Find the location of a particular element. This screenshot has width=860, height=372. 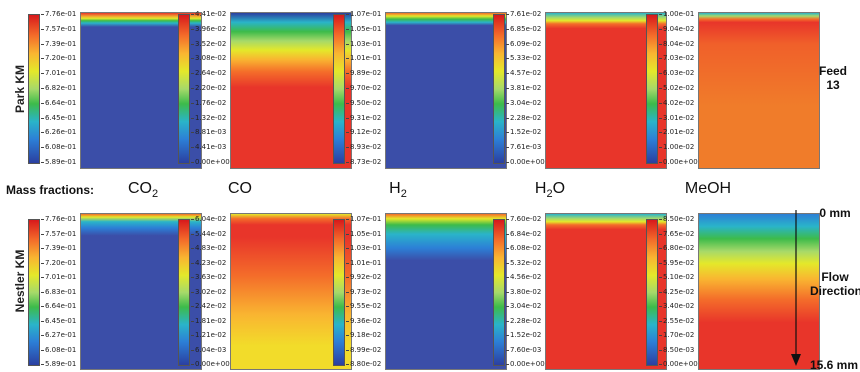

colorbar-tick-label: 8.99e-02 is located at coordinates (363, 349).